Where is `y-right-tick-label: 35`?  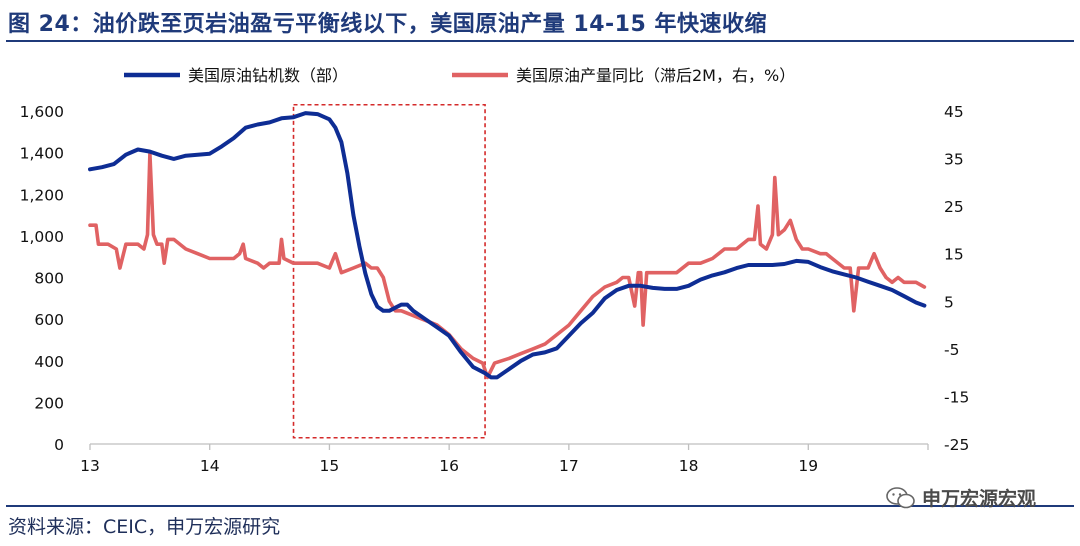
y-right-tick-label: 35 is located at coordinates (954, 160).